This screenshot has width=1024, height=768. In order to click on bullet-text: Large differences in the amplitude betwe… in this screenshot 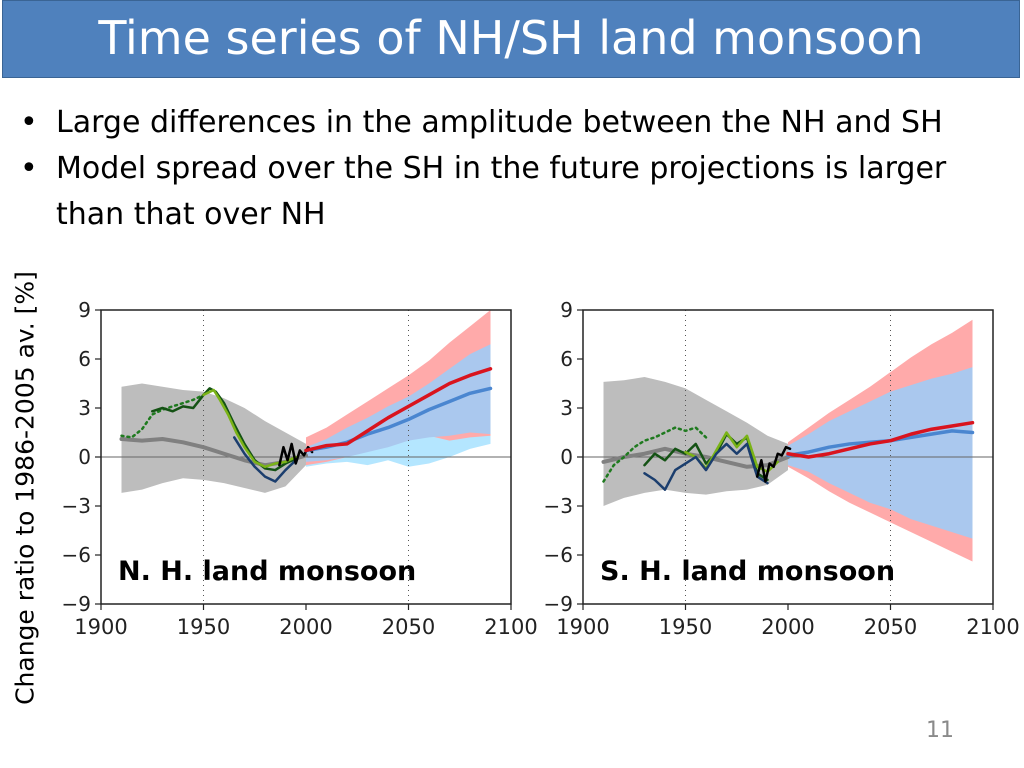, I will do `click(499, 122)`.